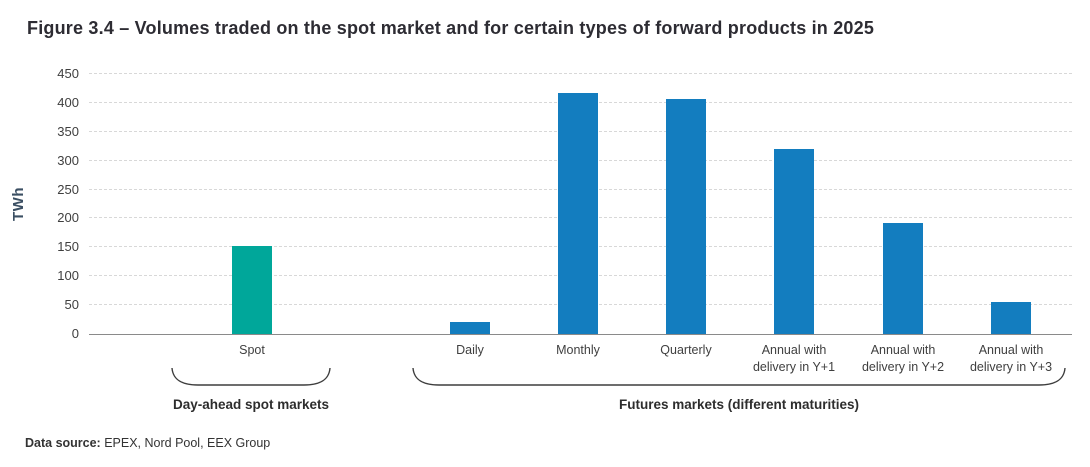 This screenshot has width=1090, height=467. Describe the element at coordinates (739, 376) in the screenshot. I see `futures-group-brace` at that location.